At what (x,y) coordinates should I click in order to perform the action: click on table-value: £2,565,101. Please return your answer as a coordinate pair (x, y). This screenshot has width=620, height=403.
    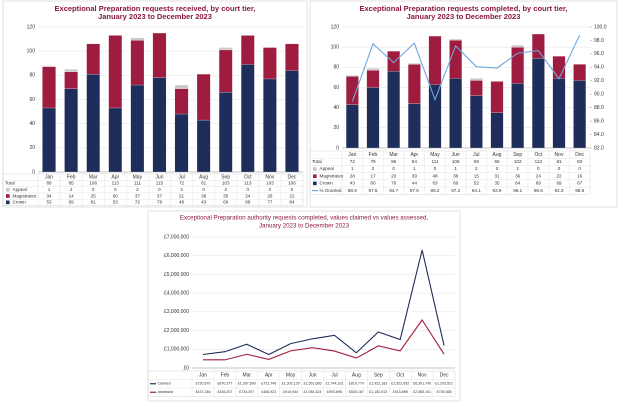
    Looking at the image, I should click on (422, 392).